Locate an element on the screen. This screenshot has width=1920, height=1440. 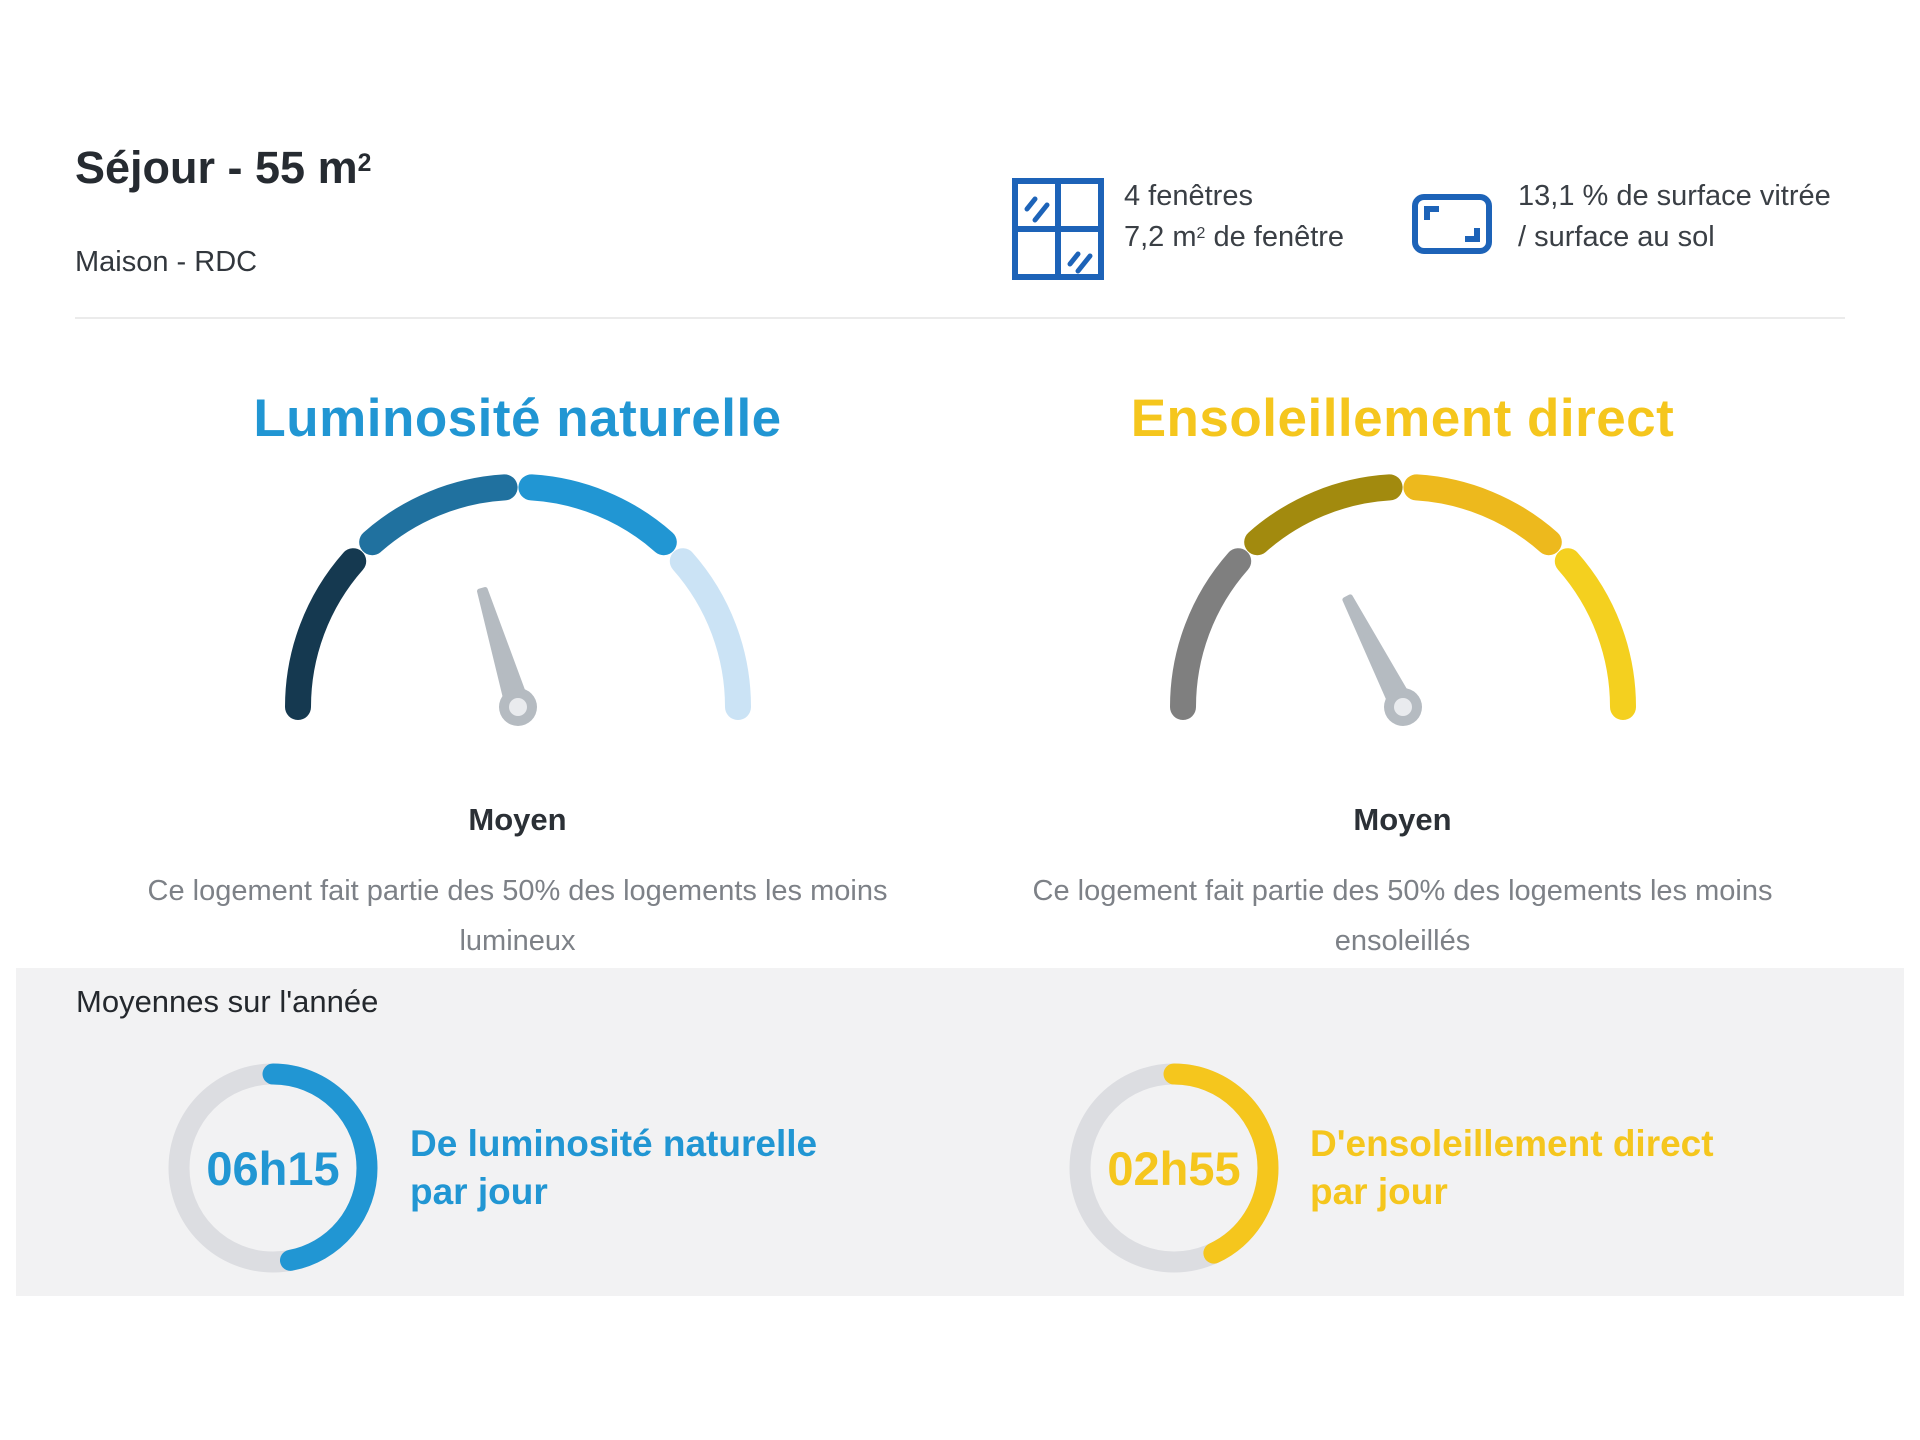
ring-label-ensoleillement: D'ensoleillement direct par jour is located at coordinates (1512, 1168).